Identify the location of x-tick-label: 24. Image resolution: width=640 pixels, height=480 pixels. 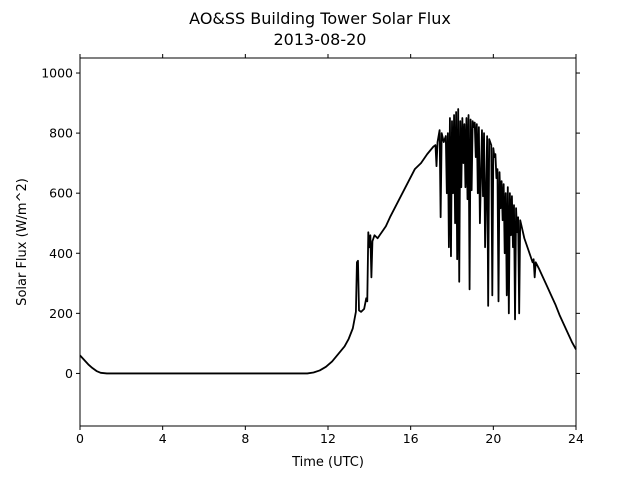
(576, 438).